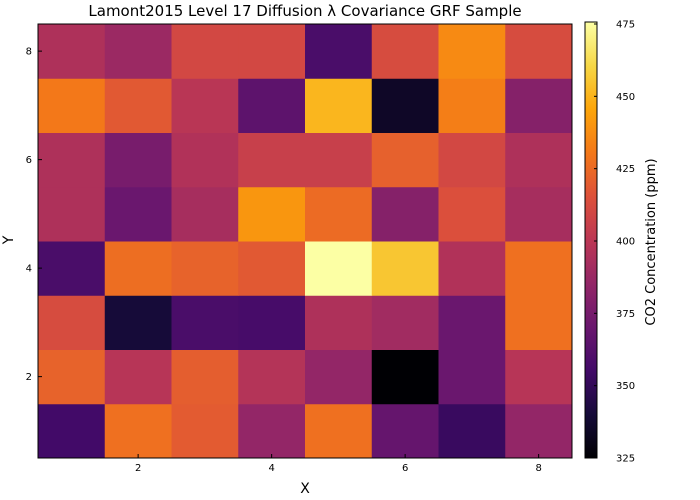 This screenshot has height=500, width=700. What do you see at coordinates (614, 242) in the screenshot?
I see `colorbar-ticks: 325 350 375 400 425 450 475` at bounding box center [614, 242].